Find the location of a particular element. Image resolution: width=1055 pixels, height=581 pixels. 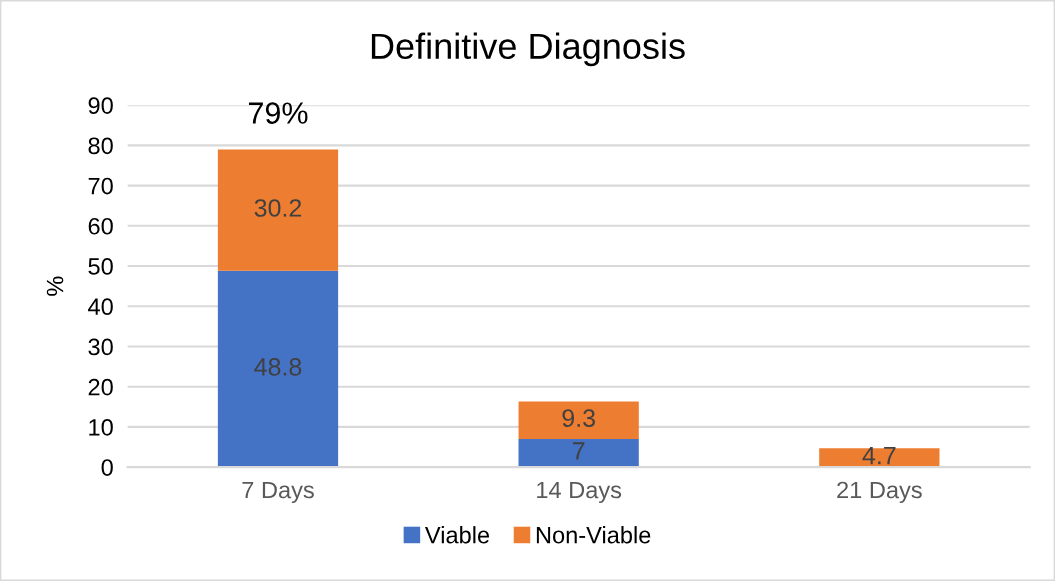

y-tick-label: 80 is located at coordinates (100, 146).